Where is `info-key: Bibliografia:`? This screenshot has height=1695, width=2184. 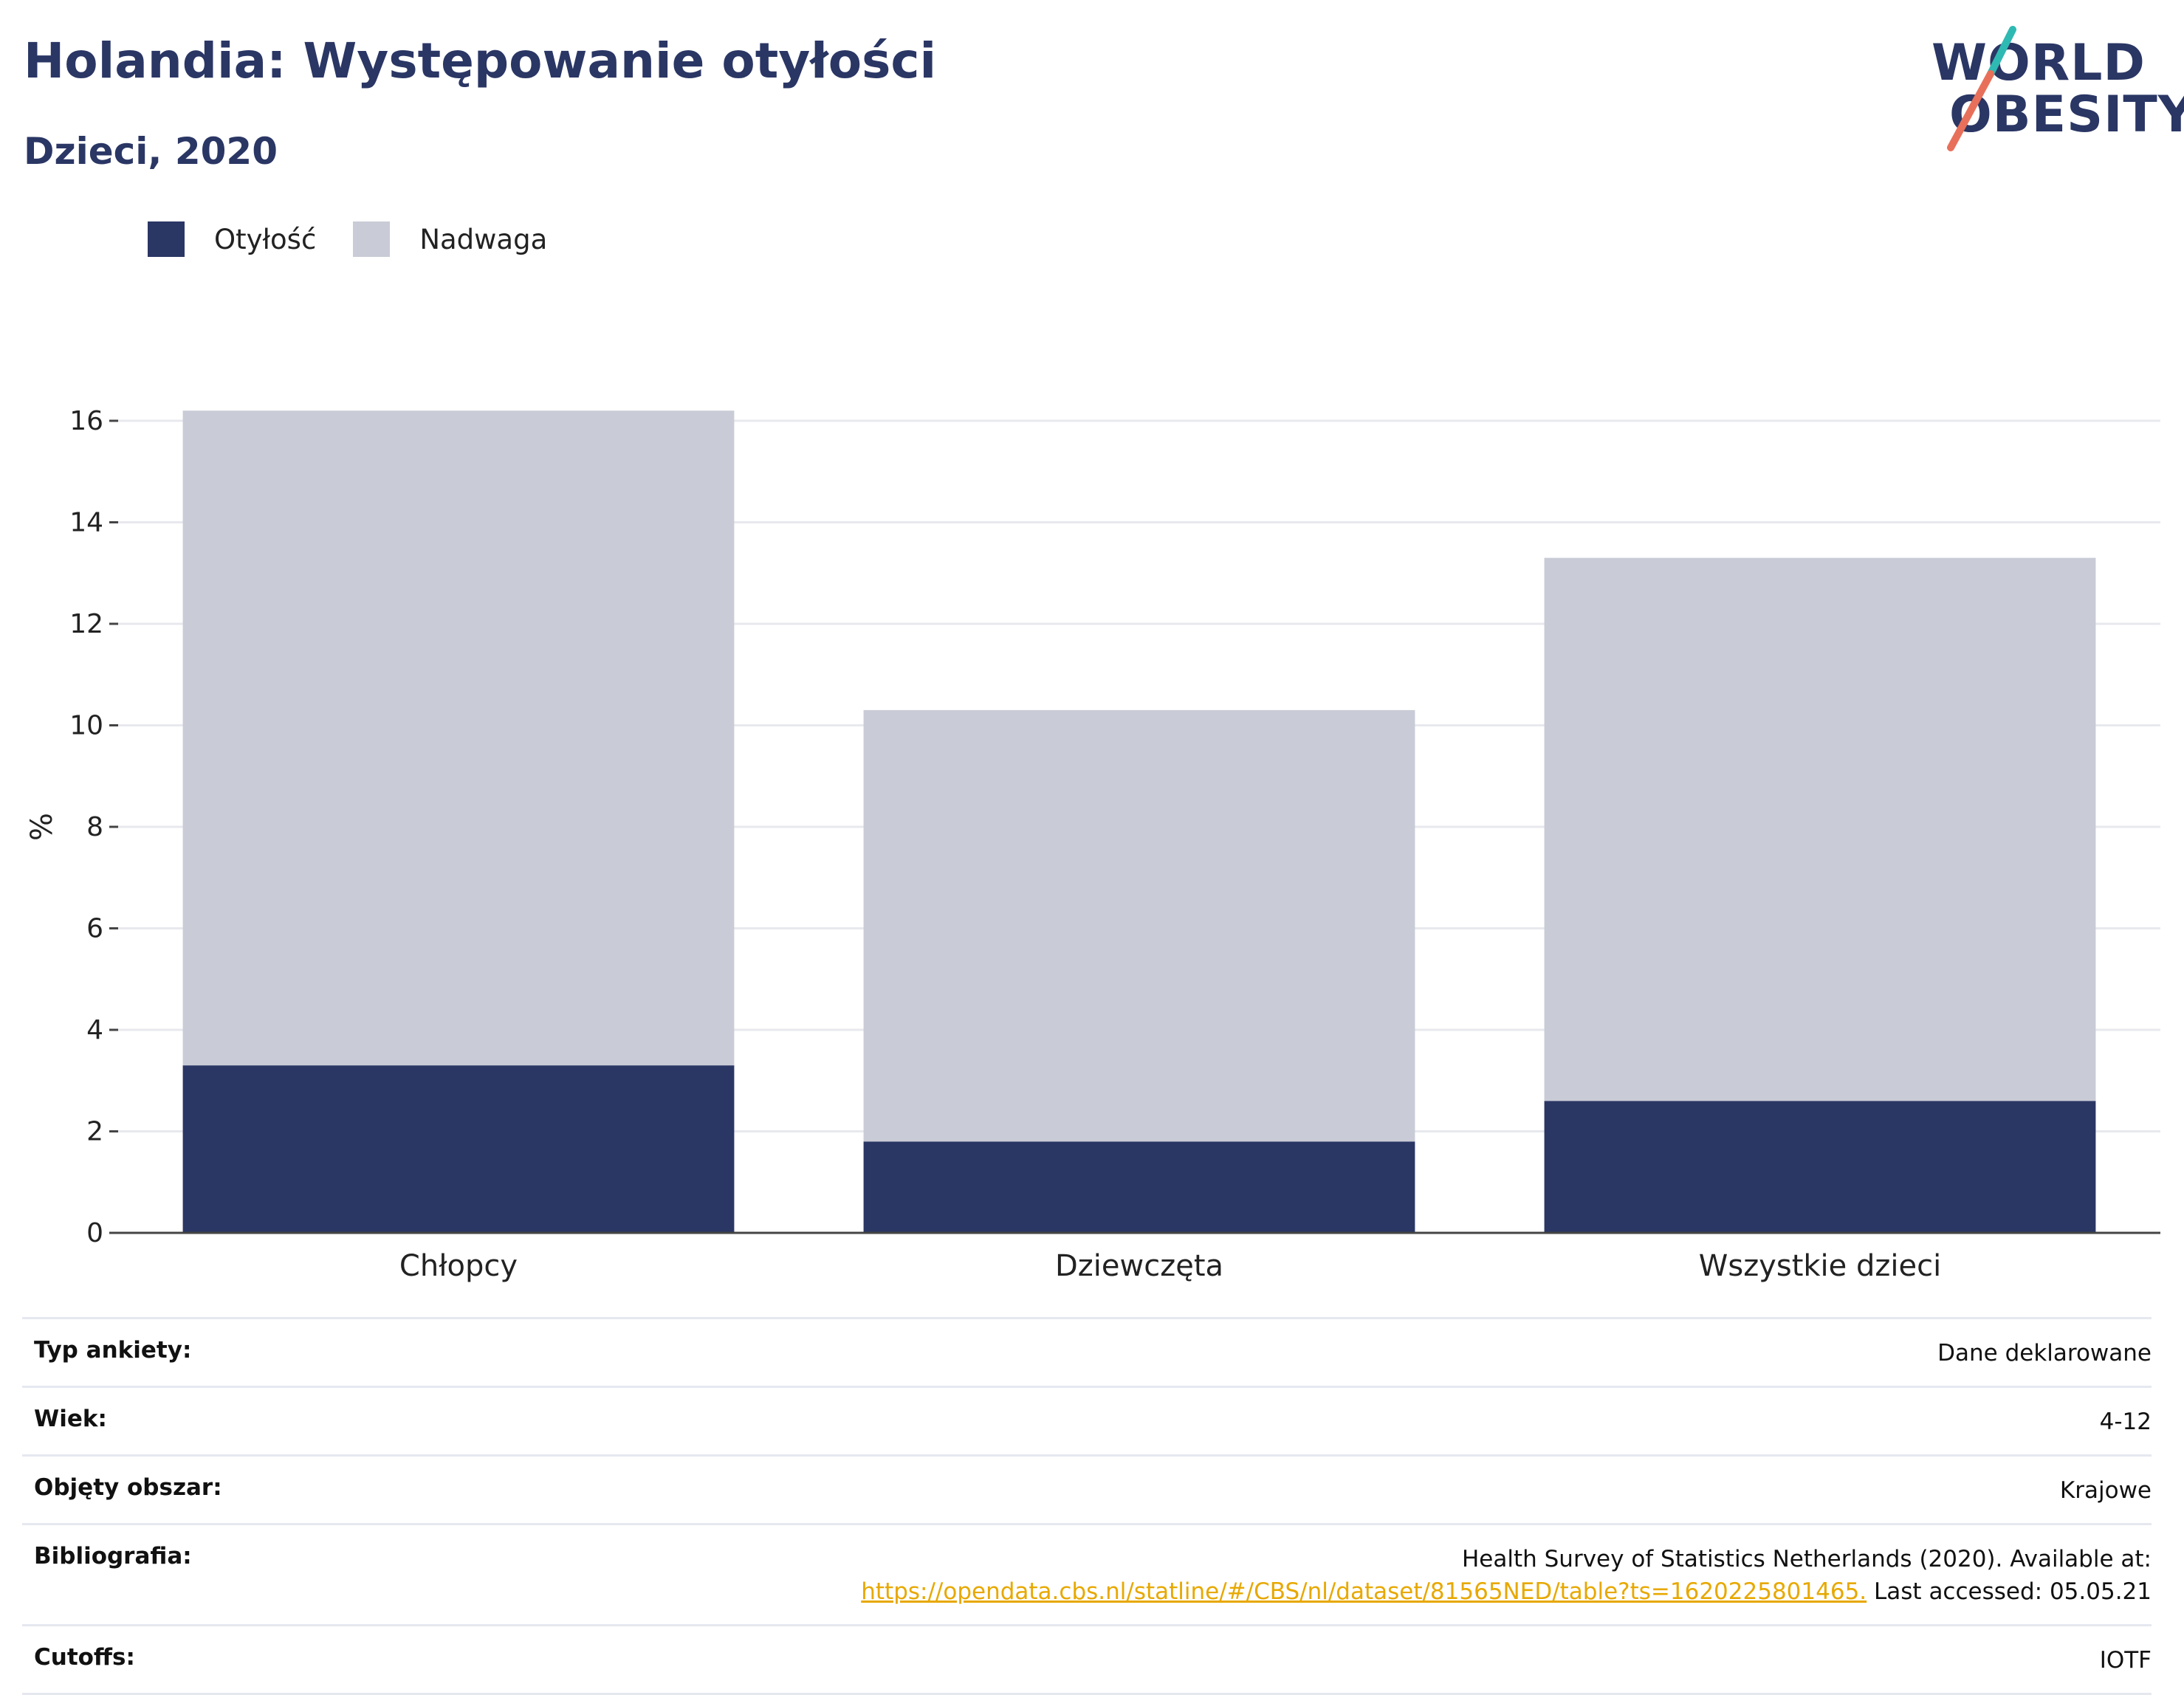 info-key: Bibliografia: is located at coordinates (113, 1556).